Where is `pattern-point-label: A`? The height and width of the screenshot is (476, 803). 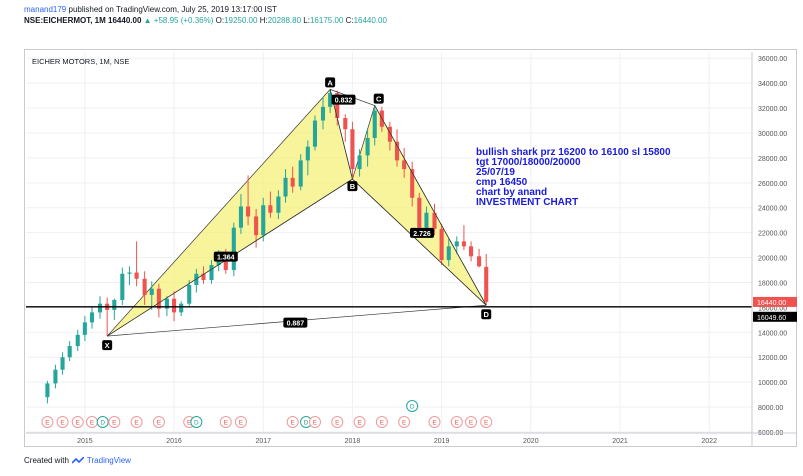
pattern-point-label: A is located at coordinates (330, 82).